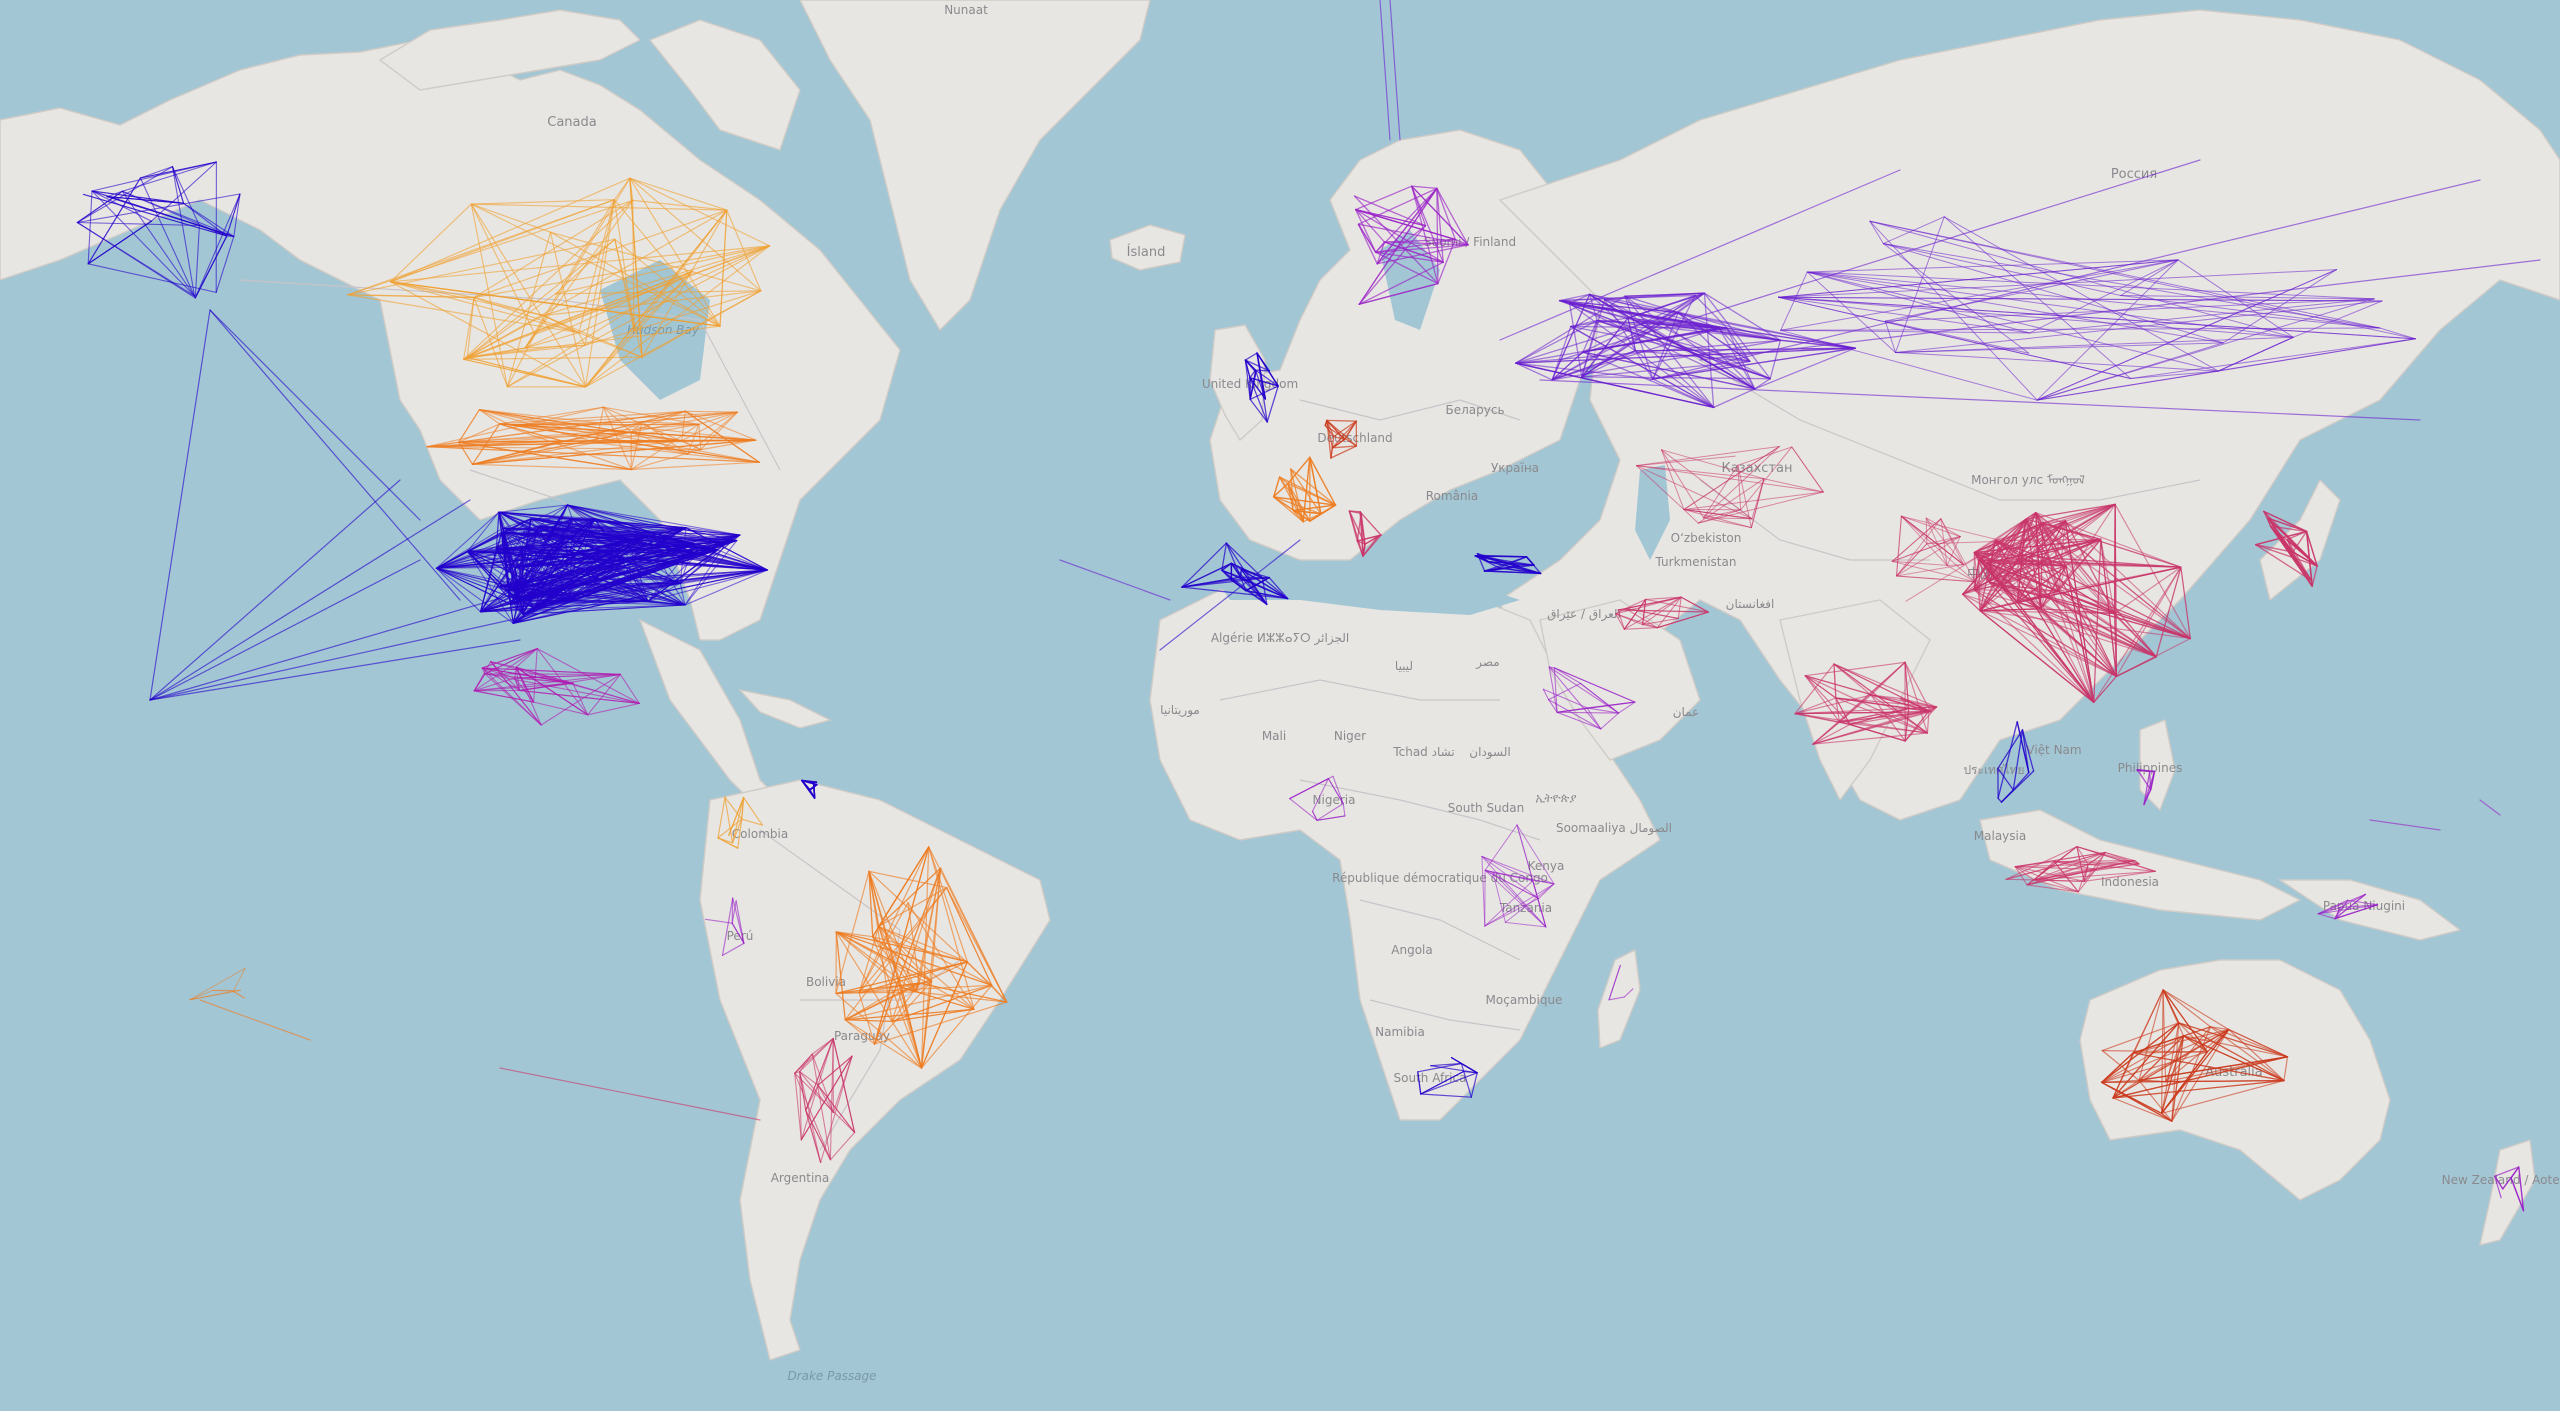 Image resolution: width=2560 pixels, height=1411 pixels. What do you see at coordinates (1180, 710) in the screenshot?
I see `label-mauritania: موريتانيا` at bounding box center [1180, 710].